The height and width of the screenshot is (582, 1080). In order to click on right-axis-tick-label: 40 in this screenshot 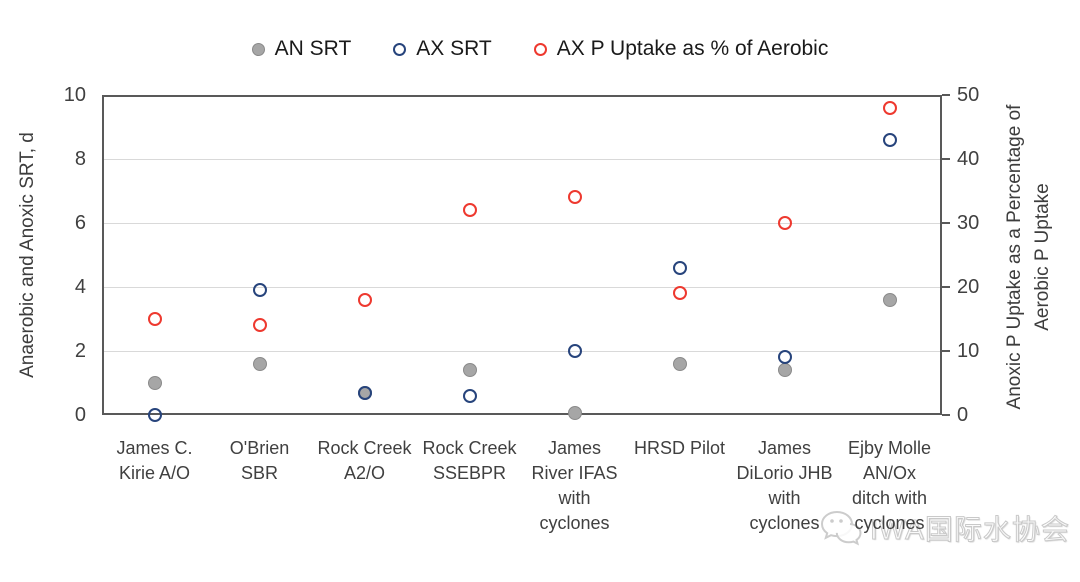, I will do `click(968, 159)`.